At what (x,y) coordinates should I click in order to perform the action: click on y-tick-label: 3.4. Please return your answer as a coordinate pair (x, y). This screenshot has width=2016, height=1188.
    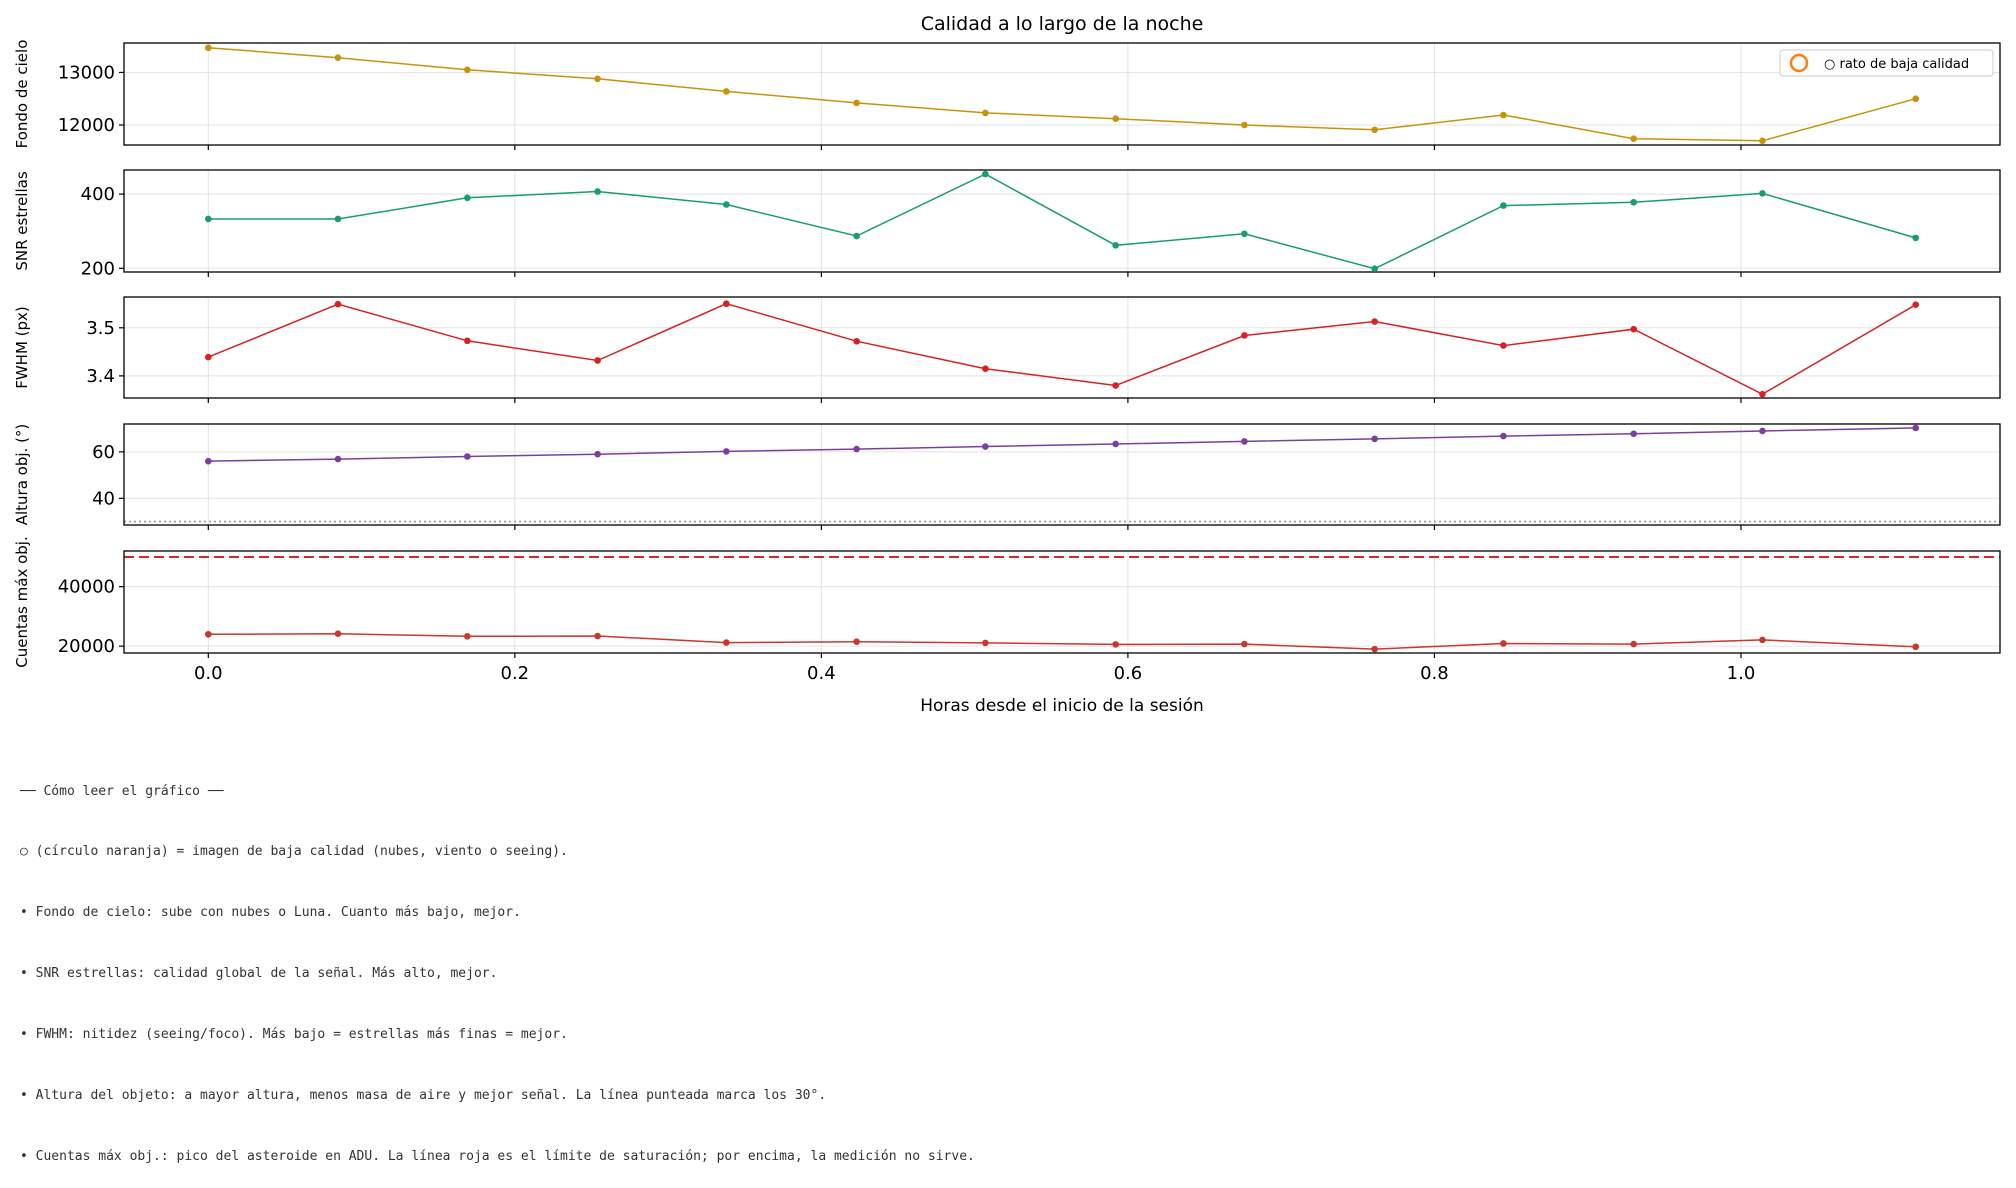
    Looking at the image, I should click on (100, 376).